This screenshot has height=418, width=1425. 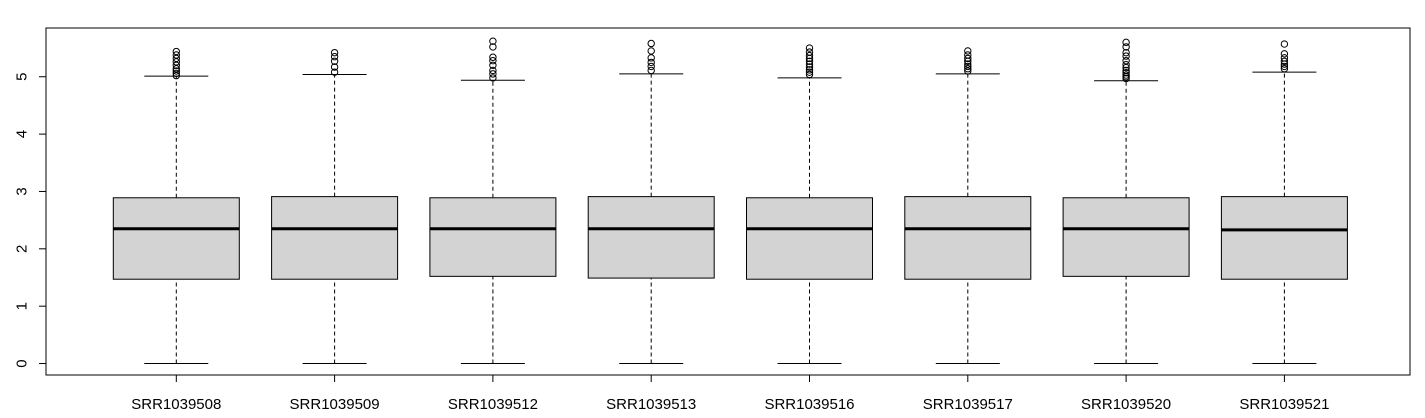 I want to click on box-group-srr1039517, so click(x=968, y=206).